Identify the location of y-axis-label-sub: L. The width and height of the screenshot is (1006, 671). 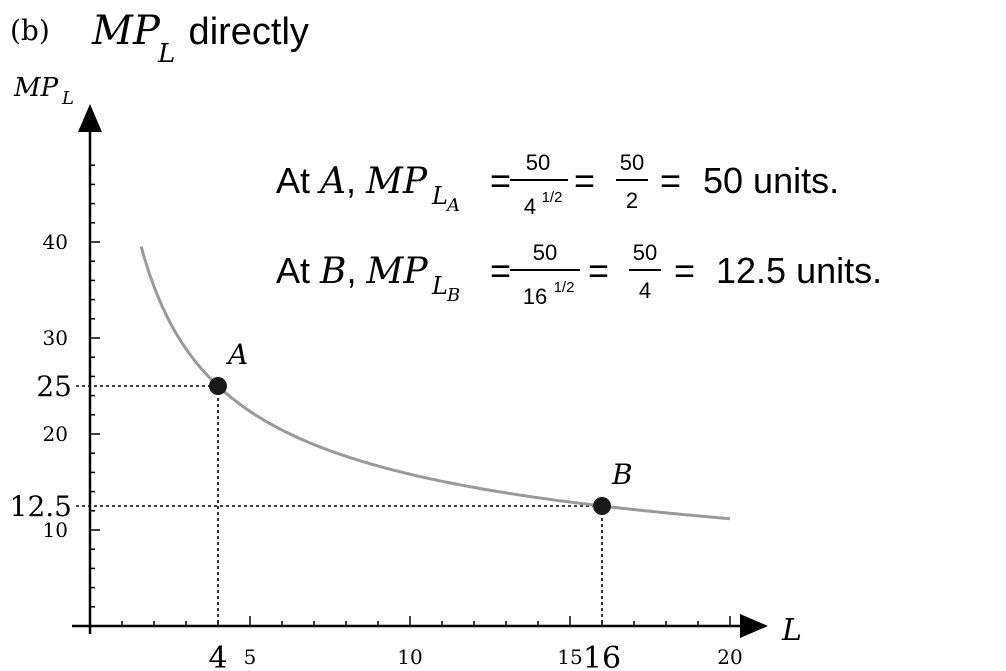
(67, 98).